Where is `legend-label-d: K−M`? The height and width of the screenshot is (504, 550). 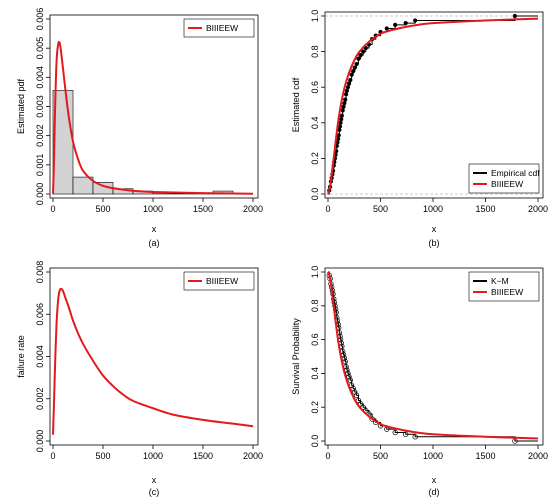 legend-label-d: K−M is located at coordinates (500, 281).